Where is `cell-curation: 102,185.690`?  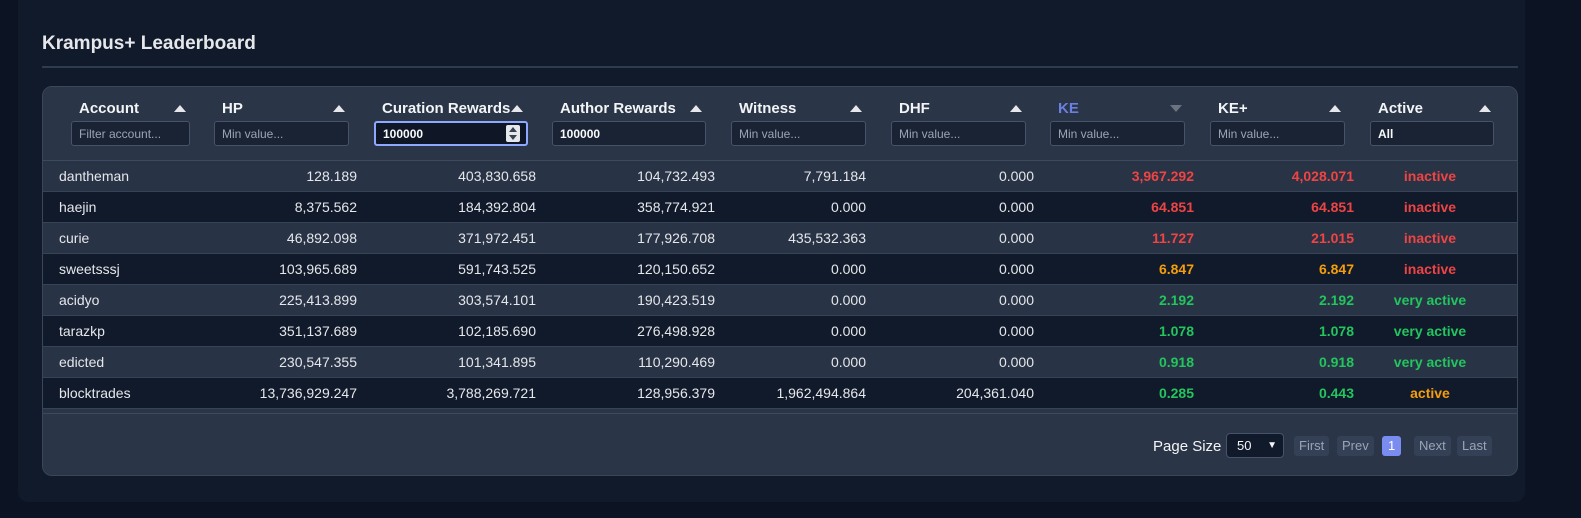 cell-curation: 102,185.690 is located at coordinates (497, 331).